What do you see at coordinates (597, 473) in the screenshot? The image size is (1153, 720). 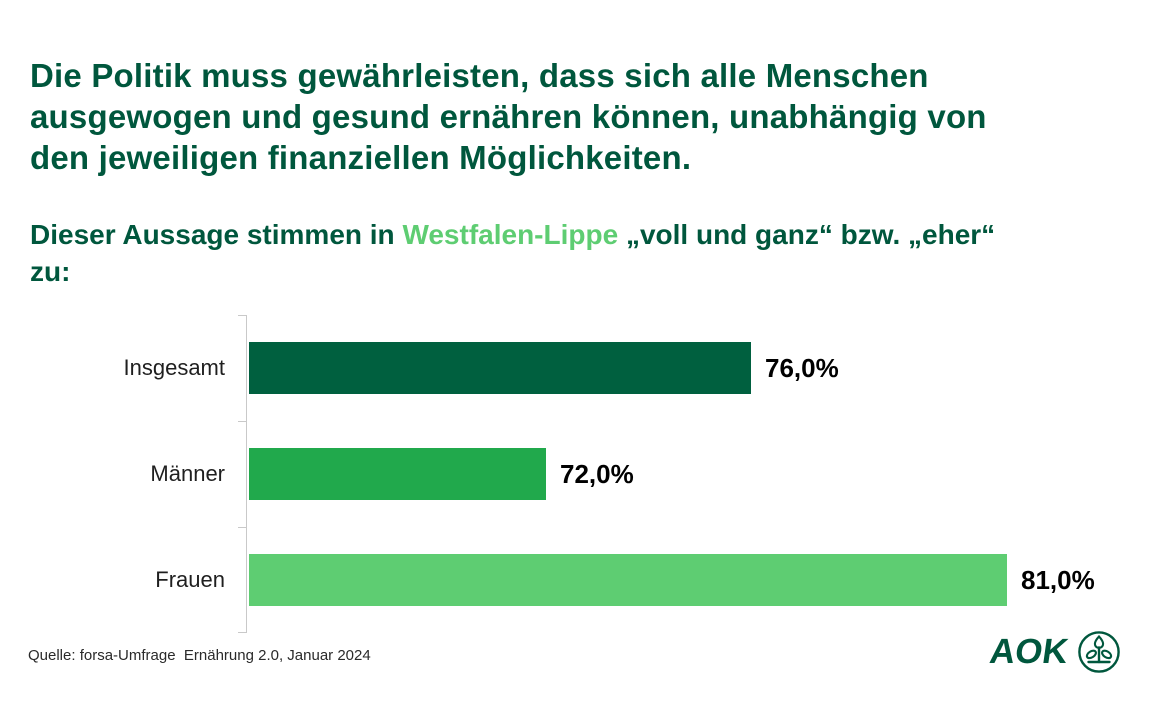 I see `value-label: 72,0%` at bounding box center [597, 473].